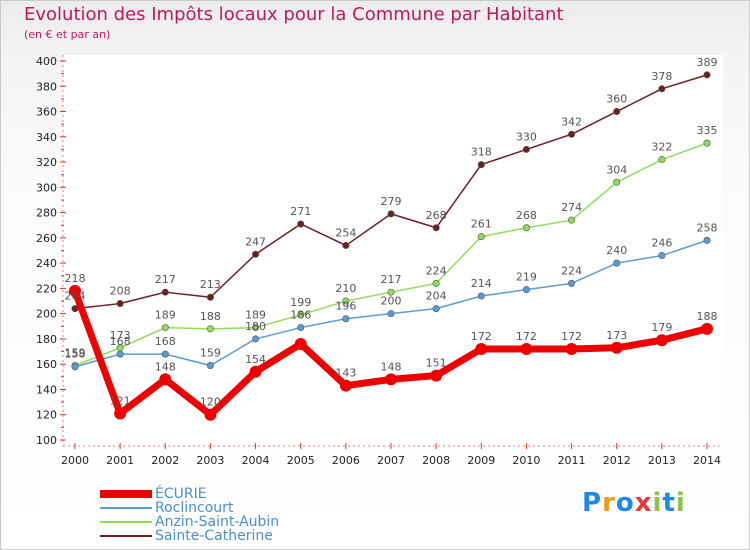 Image resolution: width=750 pixels, height=550 pixels. I want to click on data-label-sainte-catherine: 247, so click(255, 241).